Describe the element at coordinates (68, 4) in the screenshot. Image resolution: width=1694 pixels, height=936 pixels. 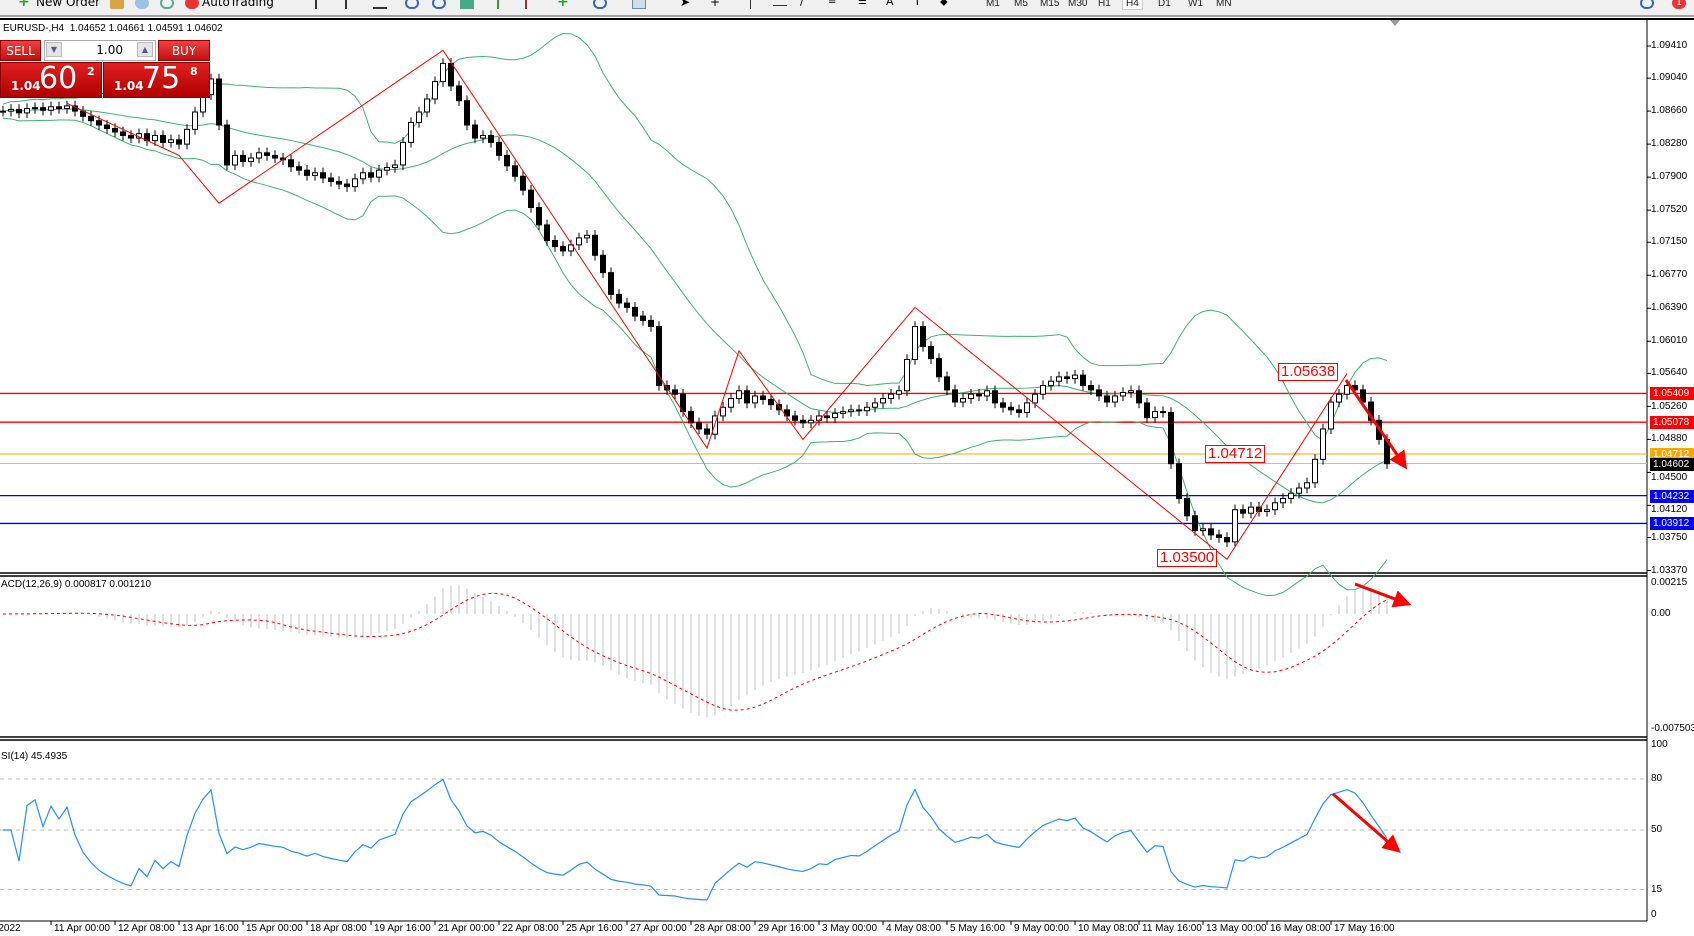
I see `new-order-button: New Order` at that location.